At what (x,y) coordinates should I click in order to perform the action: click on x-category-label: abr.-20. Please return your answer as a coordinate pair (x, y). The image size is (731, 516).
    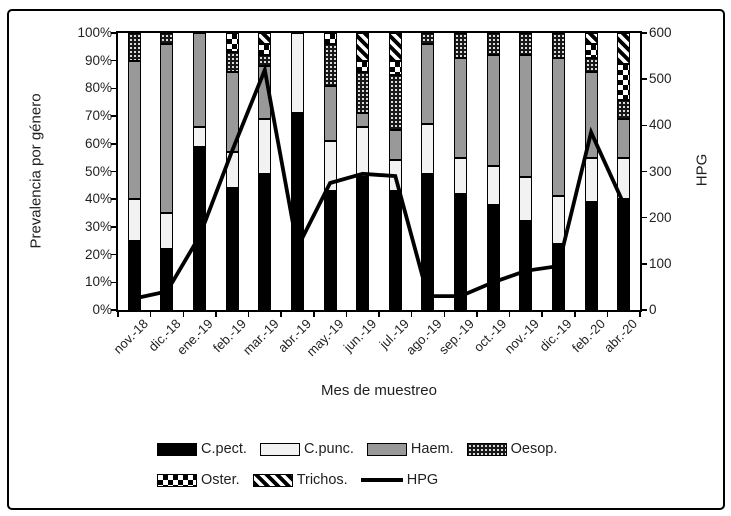
    Looking at the image, I should click on (621, 336).